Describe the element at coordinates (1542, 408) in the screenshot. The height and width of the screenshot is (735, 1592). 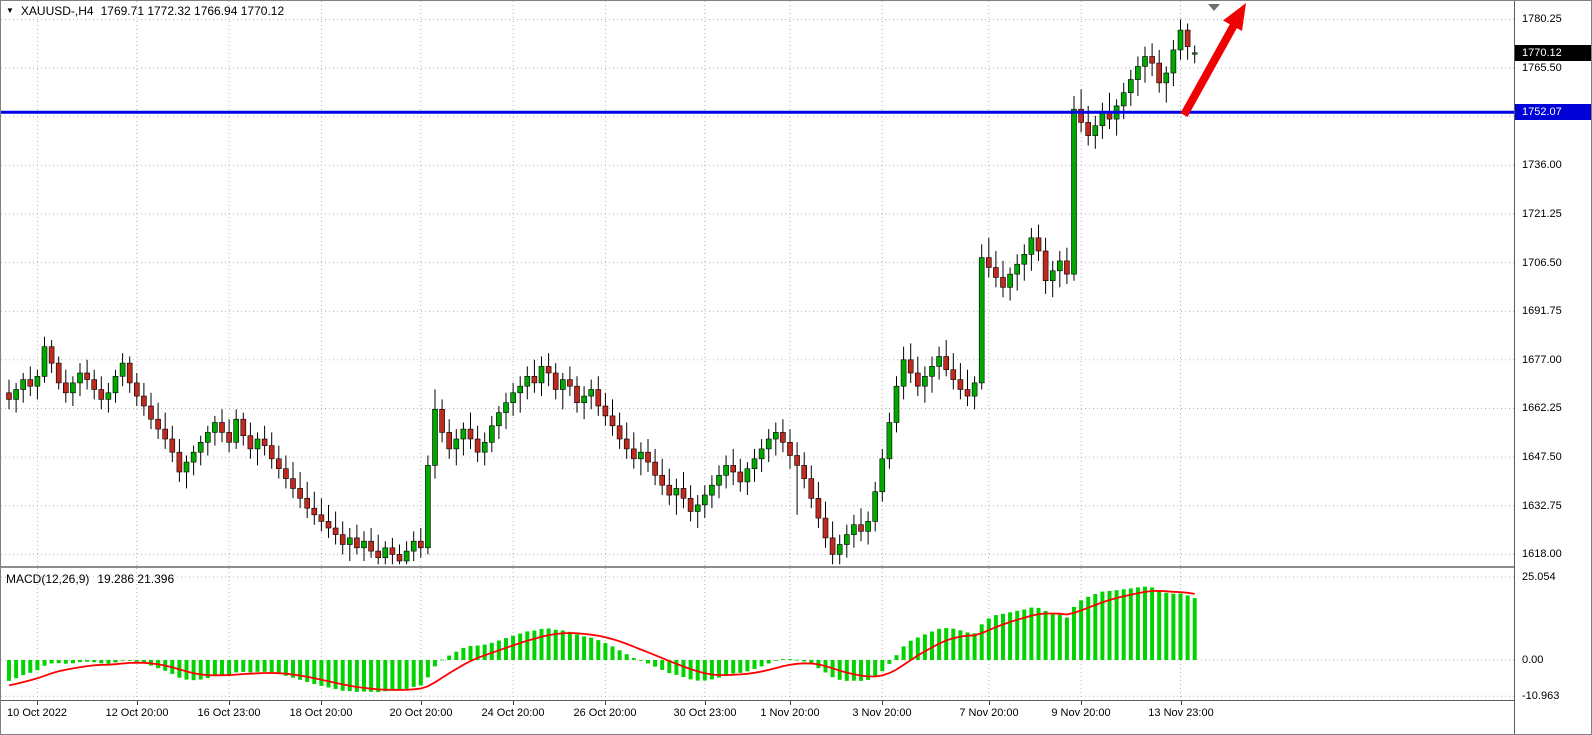
I see `price-tick-label: 1662.25` at that location.